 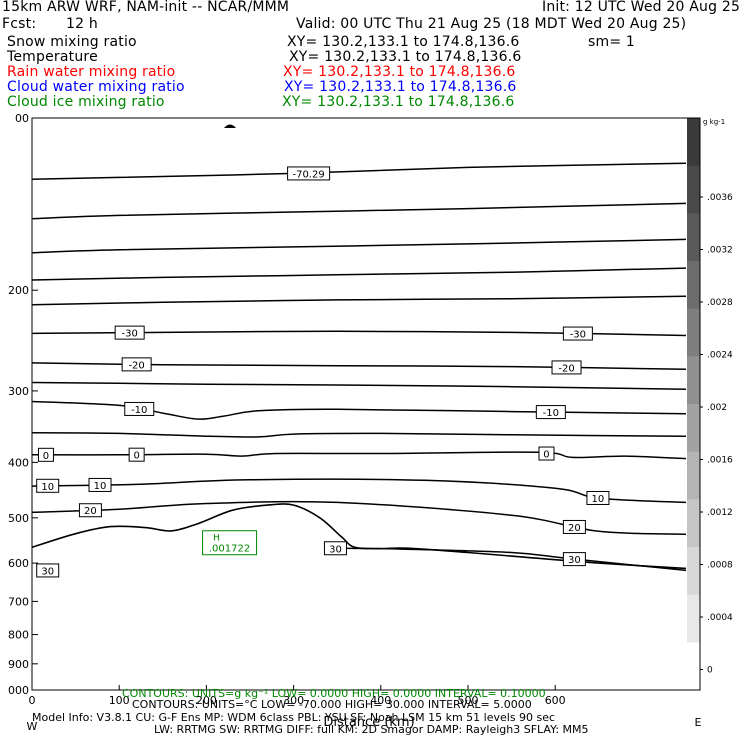 I want to click on colorbar-units: g kg-1, so click(x=714, y=122).